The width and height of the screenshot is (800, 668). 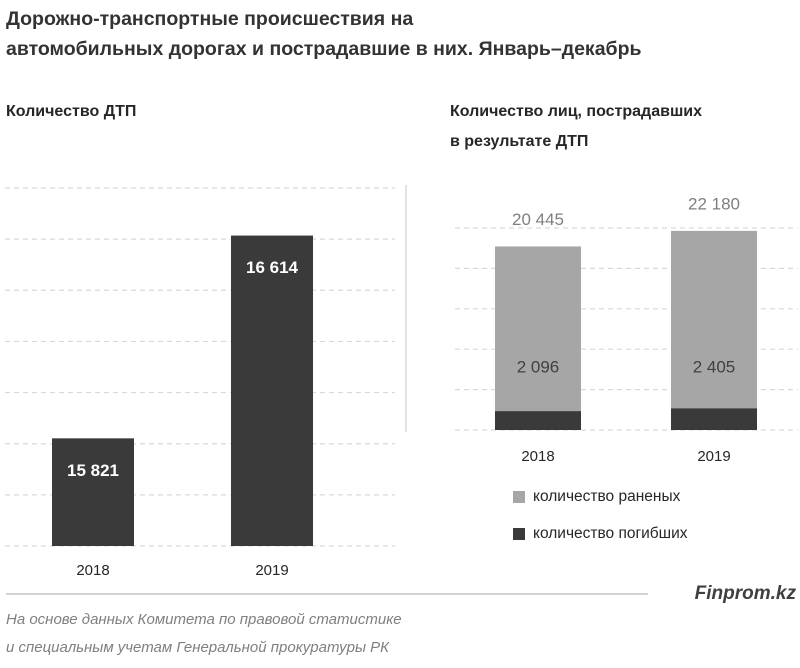 I want to click on chart-subtitle: Количество лиц, пострадавших, so click(x=576, y=111).